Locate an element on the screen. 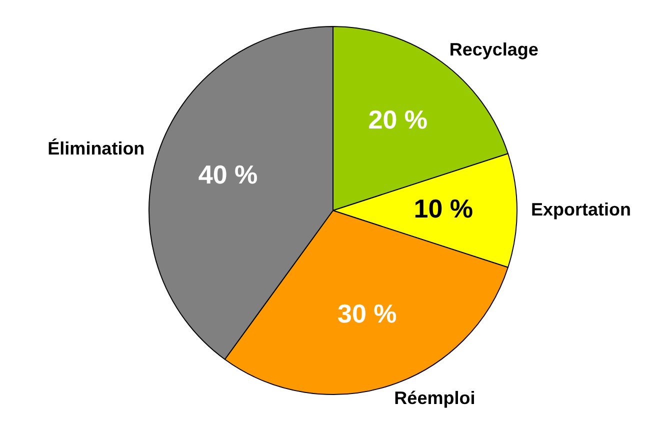 Image resolution: width=666 pixels, height=421 pixels. data-label: 10 % is located at coordinates (444, 209).